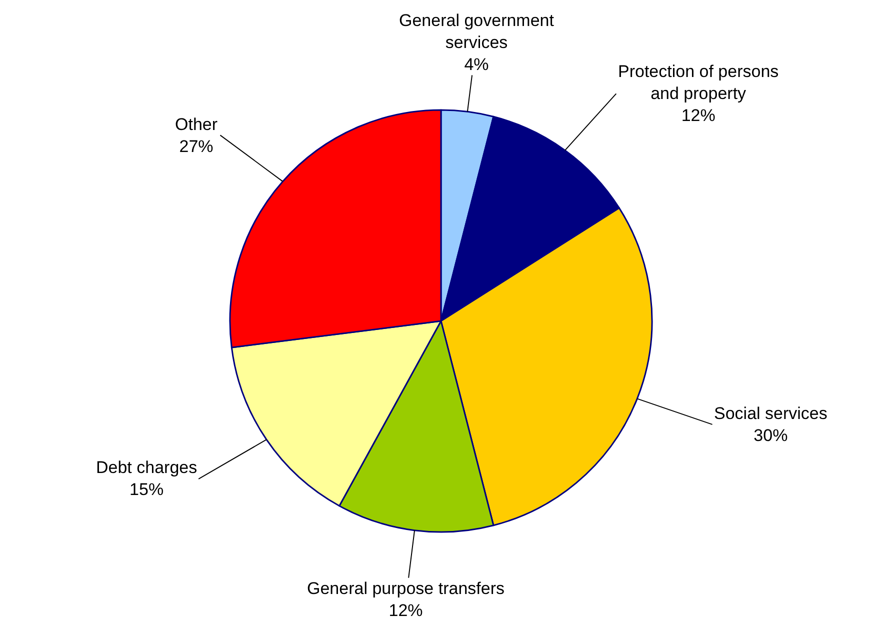  I want to click on slice-label: Other, so click(196, 124).